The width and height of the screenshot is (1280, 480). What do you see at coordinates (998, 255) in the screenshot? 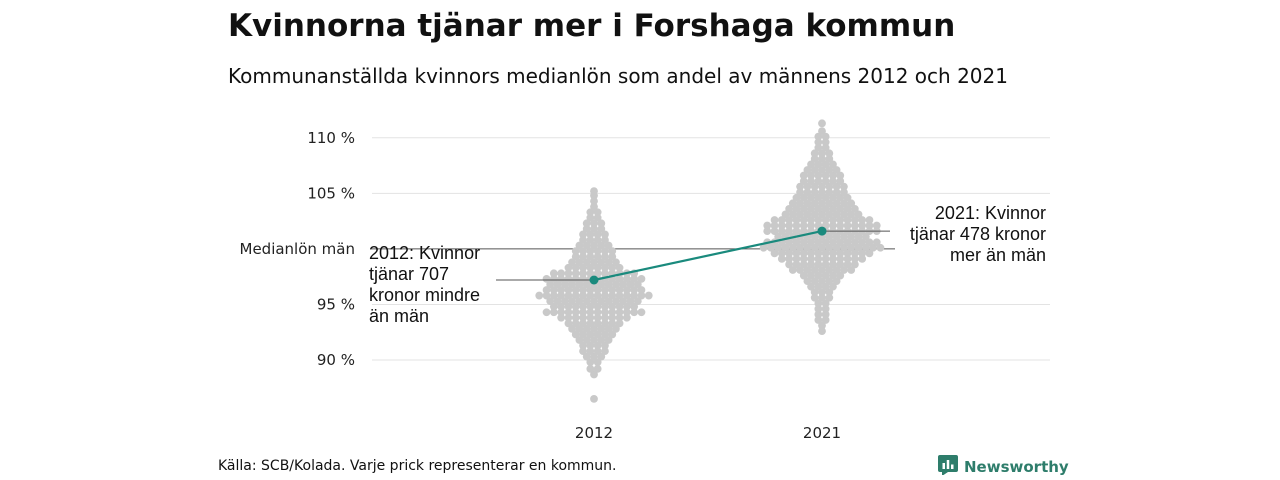
I see `annotation-line: mer än män` at bounding box center [998, 255].